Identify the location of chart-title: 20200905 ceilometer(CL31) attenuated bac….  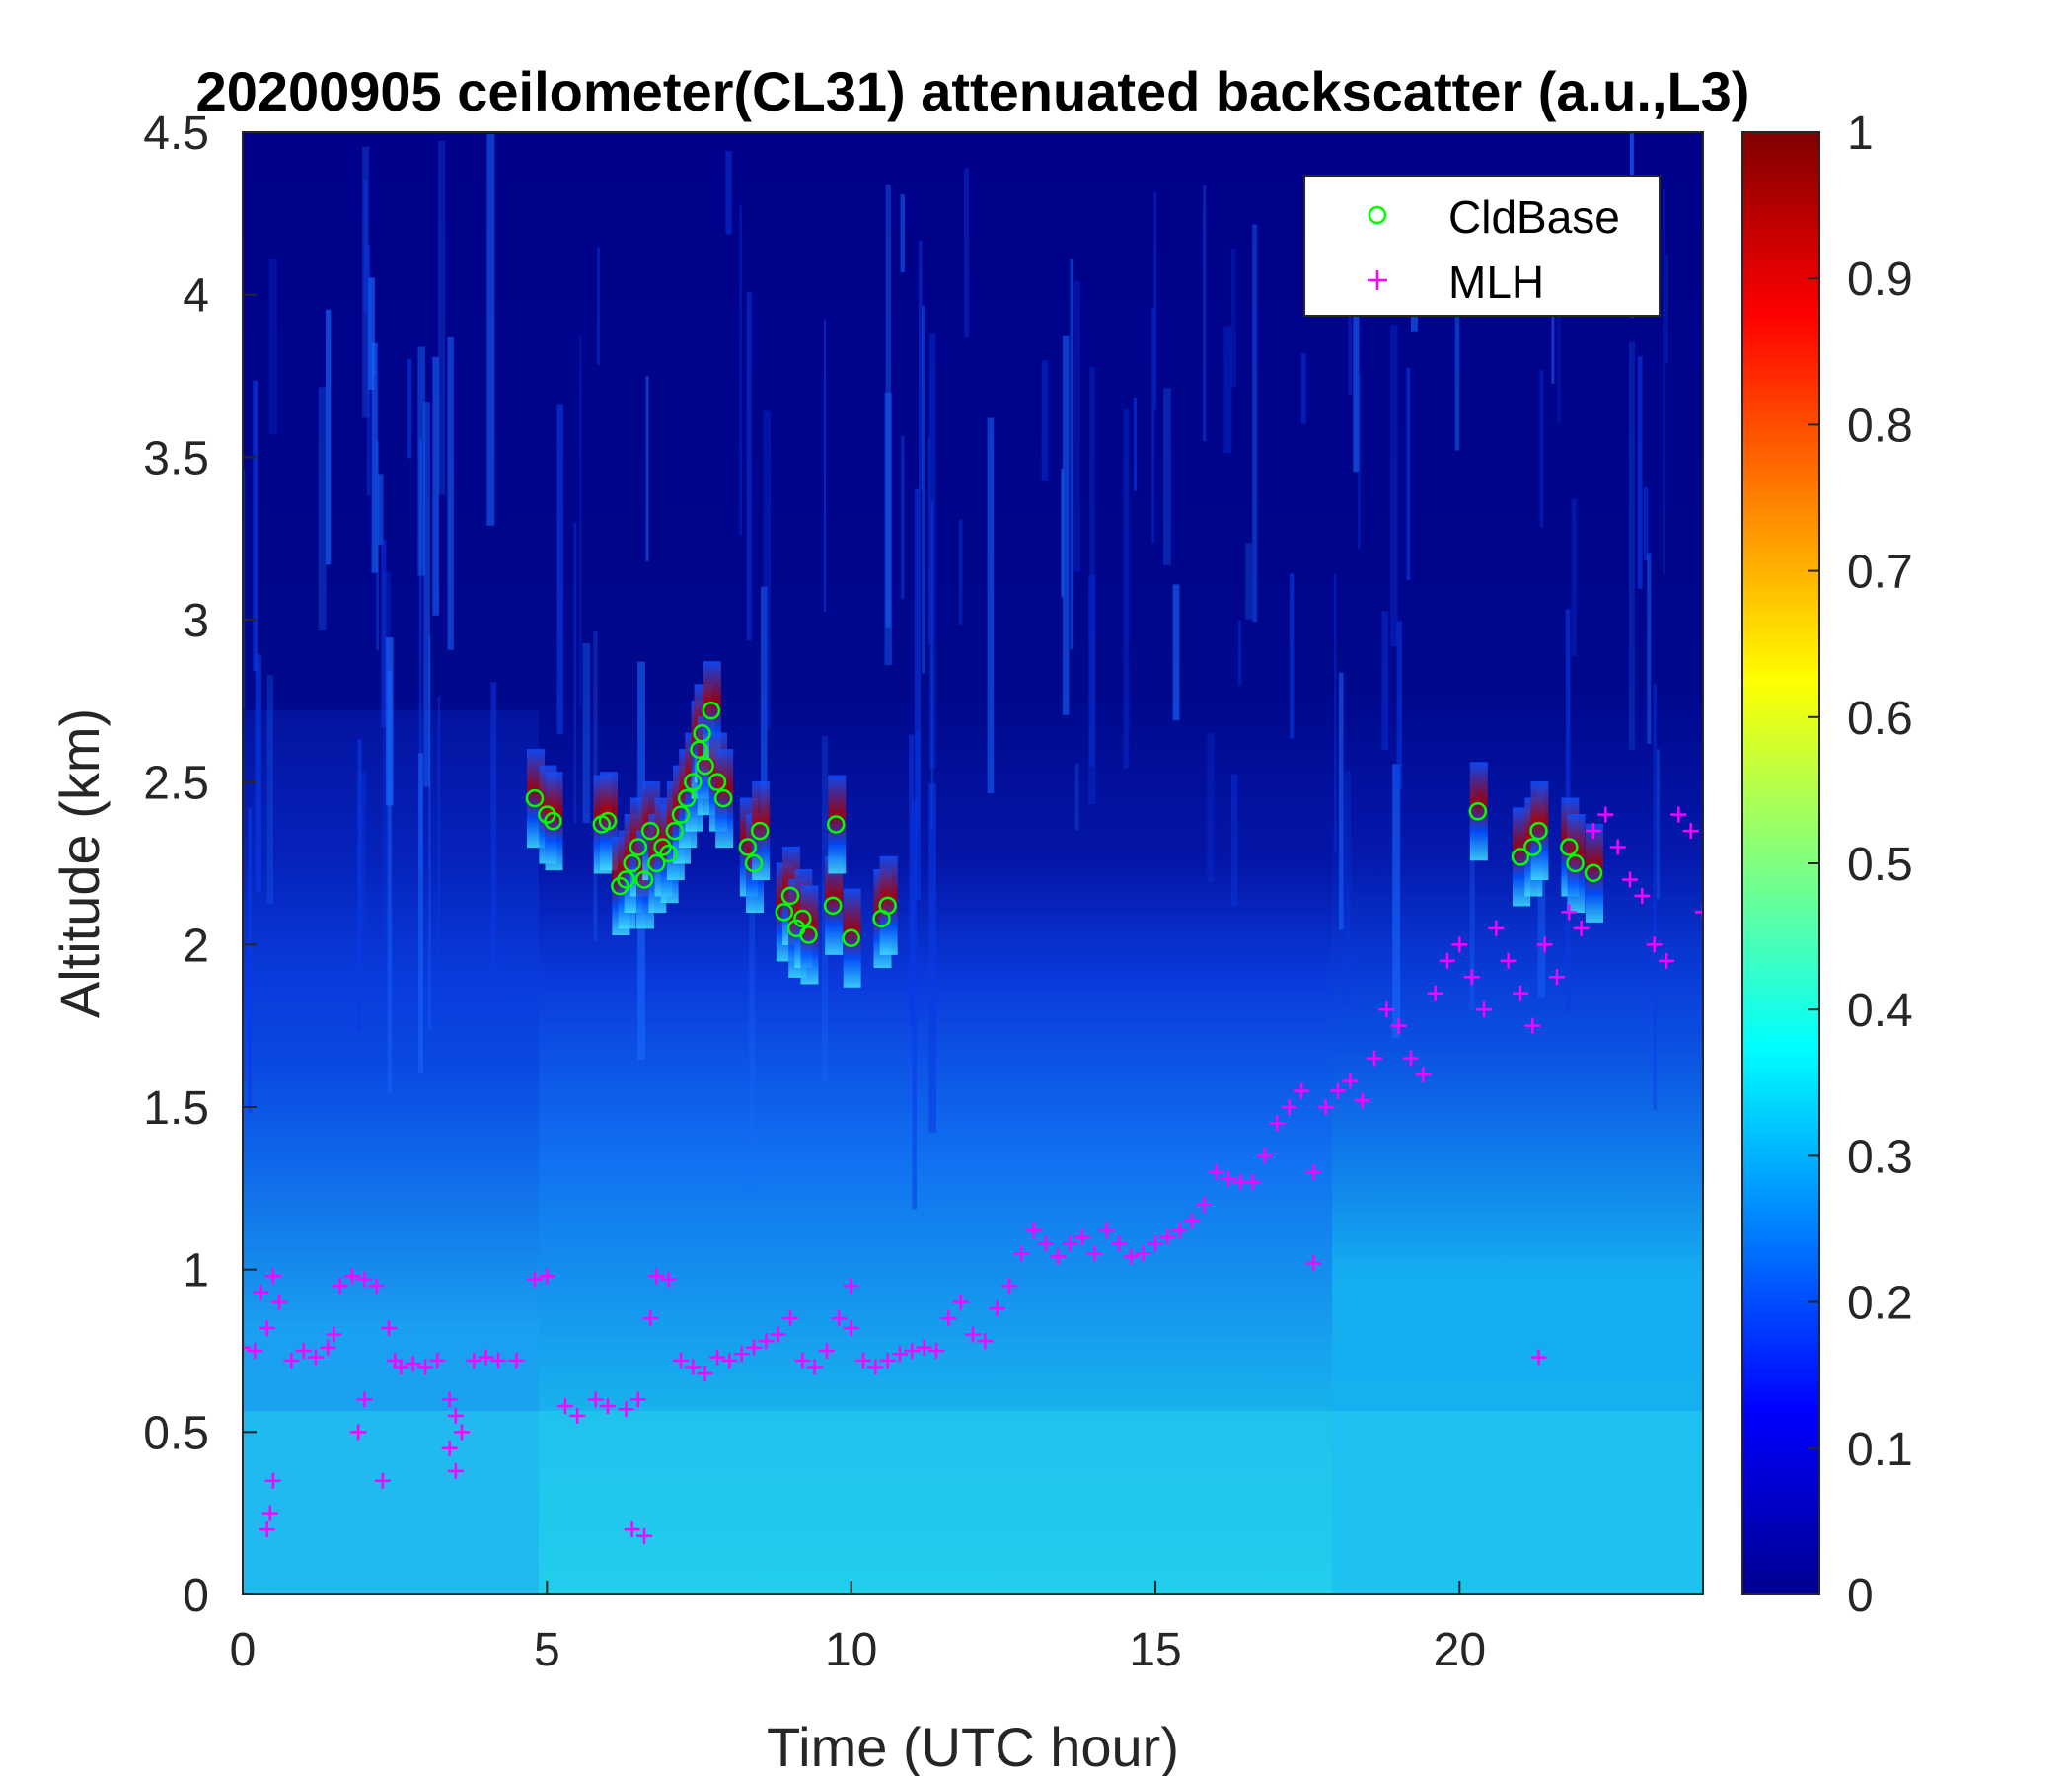
(973, 91).